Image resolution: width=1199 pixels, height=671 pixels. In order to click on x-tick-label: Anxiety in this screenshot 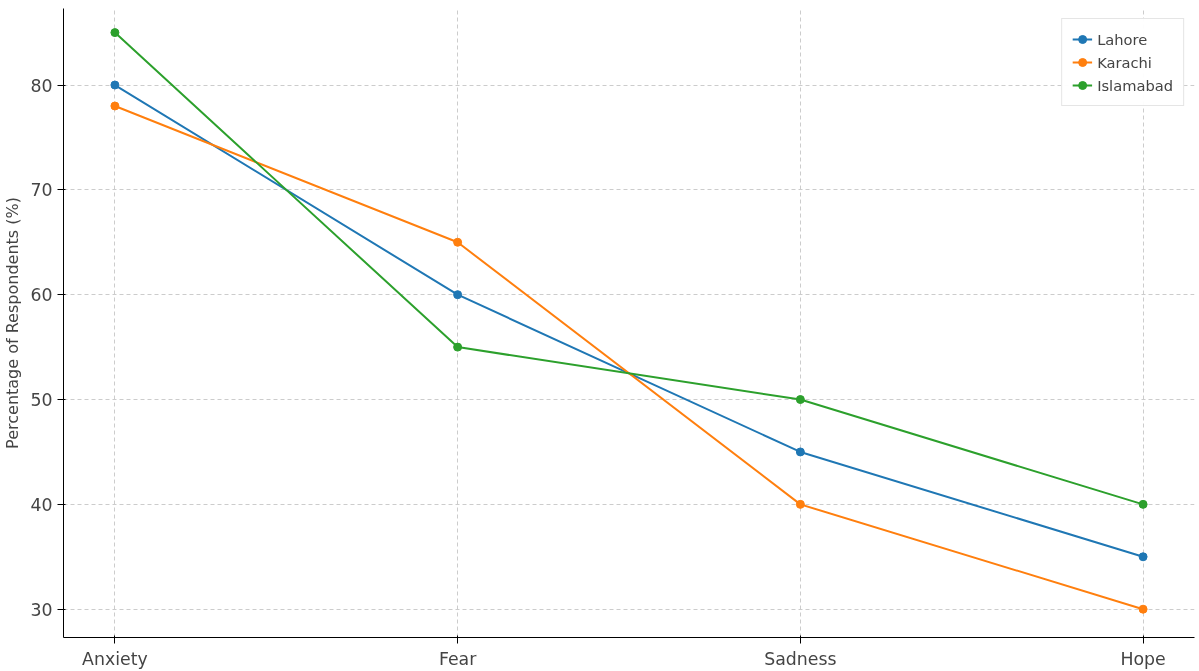, I will do `click(115, 658)`.